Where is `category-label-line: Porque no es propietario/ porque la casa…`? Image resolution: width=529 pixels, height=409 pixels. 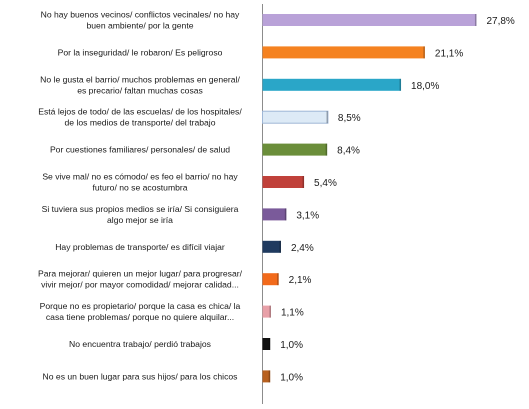
category-label-line: Porque no es propietario/ porque la casa… is located at coordinates (140, 306).